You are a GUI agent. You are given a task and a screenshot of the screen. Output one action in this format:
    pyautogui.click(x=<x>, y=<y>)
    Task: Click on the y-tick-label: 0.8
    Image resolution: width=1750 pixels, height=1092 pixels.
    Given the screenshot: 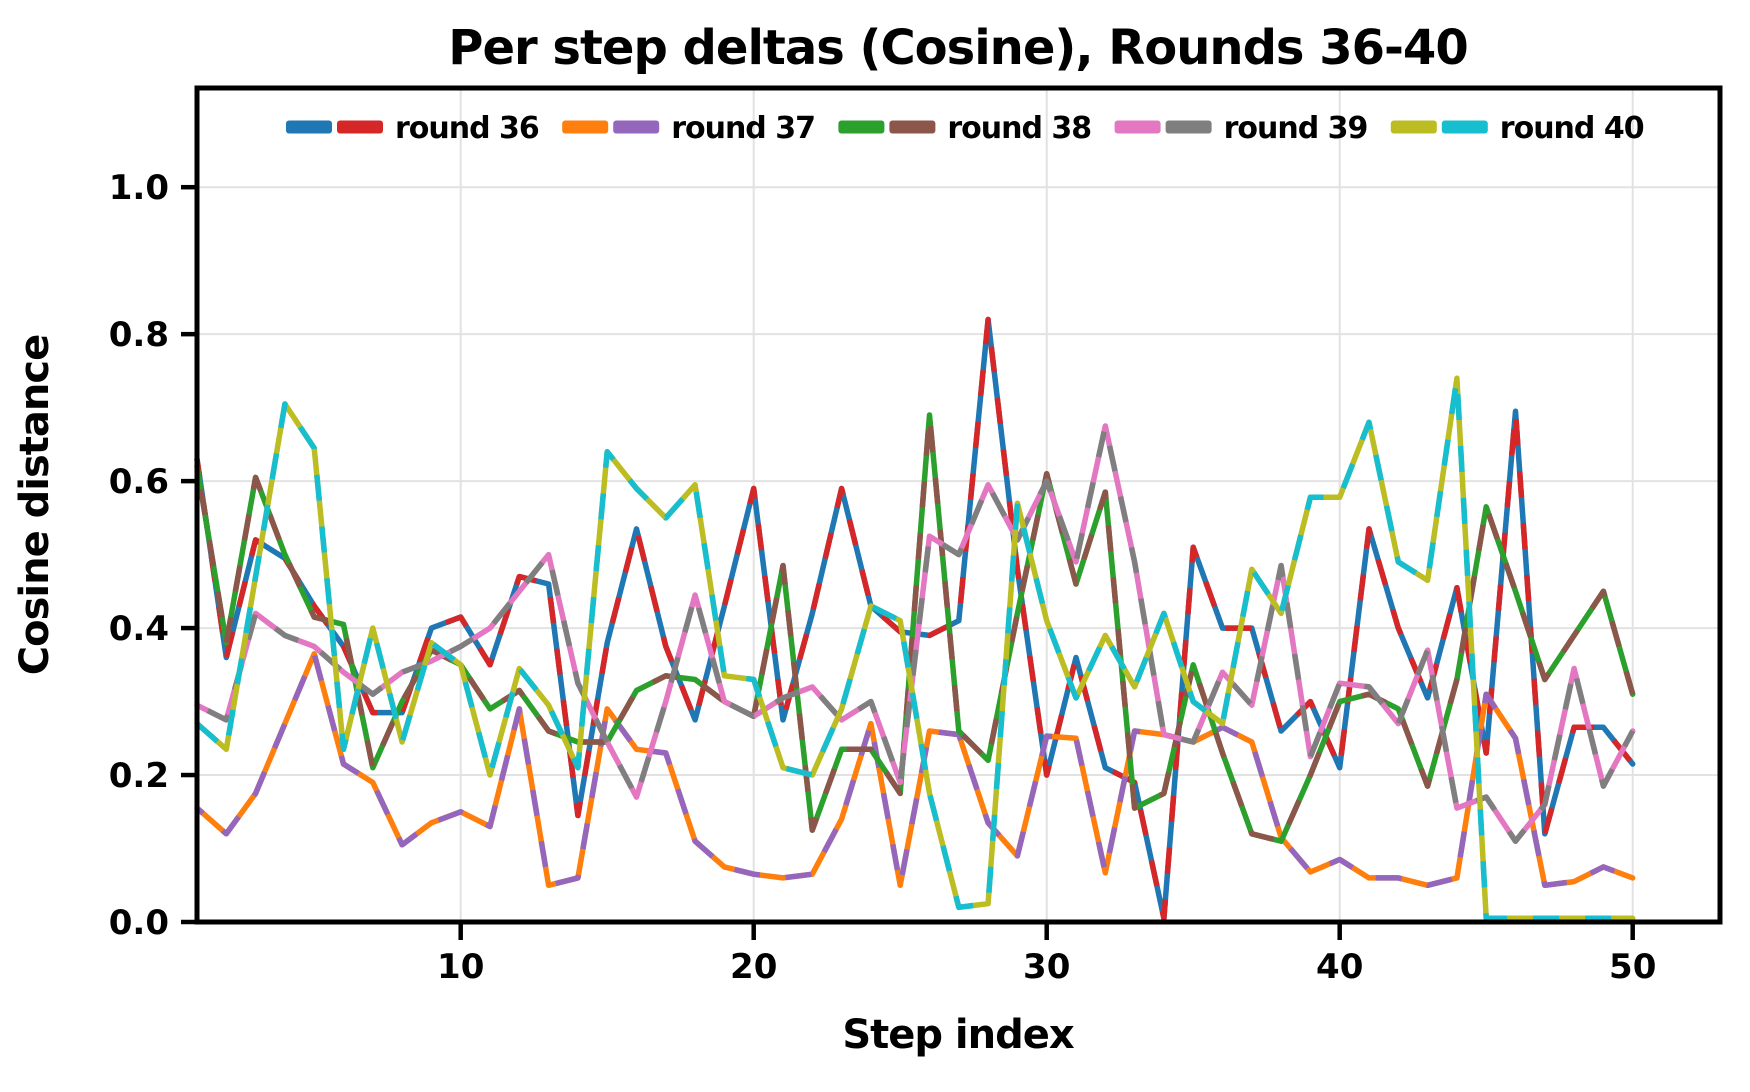 What is the action you would take?
    pyautogui.click(x=139, y=335)
    